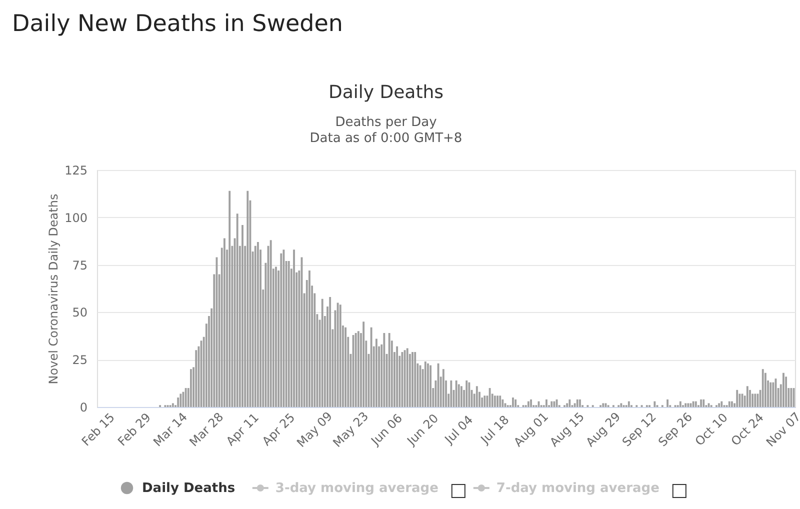  I want to click on x-tick-label: Jul 04, so click(458, 430).